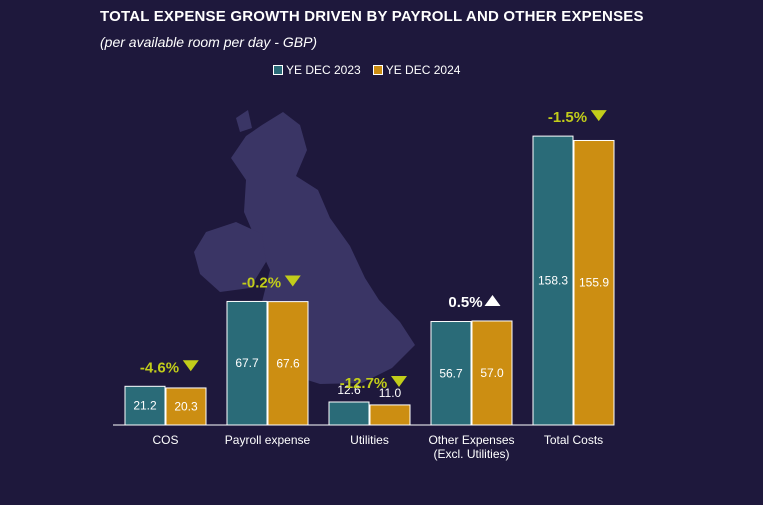 Image resolution: width=763 pixels, height=505 pixels. I want to click on chart-subtitle: (per available room per day - GBP), so click(209, 42).